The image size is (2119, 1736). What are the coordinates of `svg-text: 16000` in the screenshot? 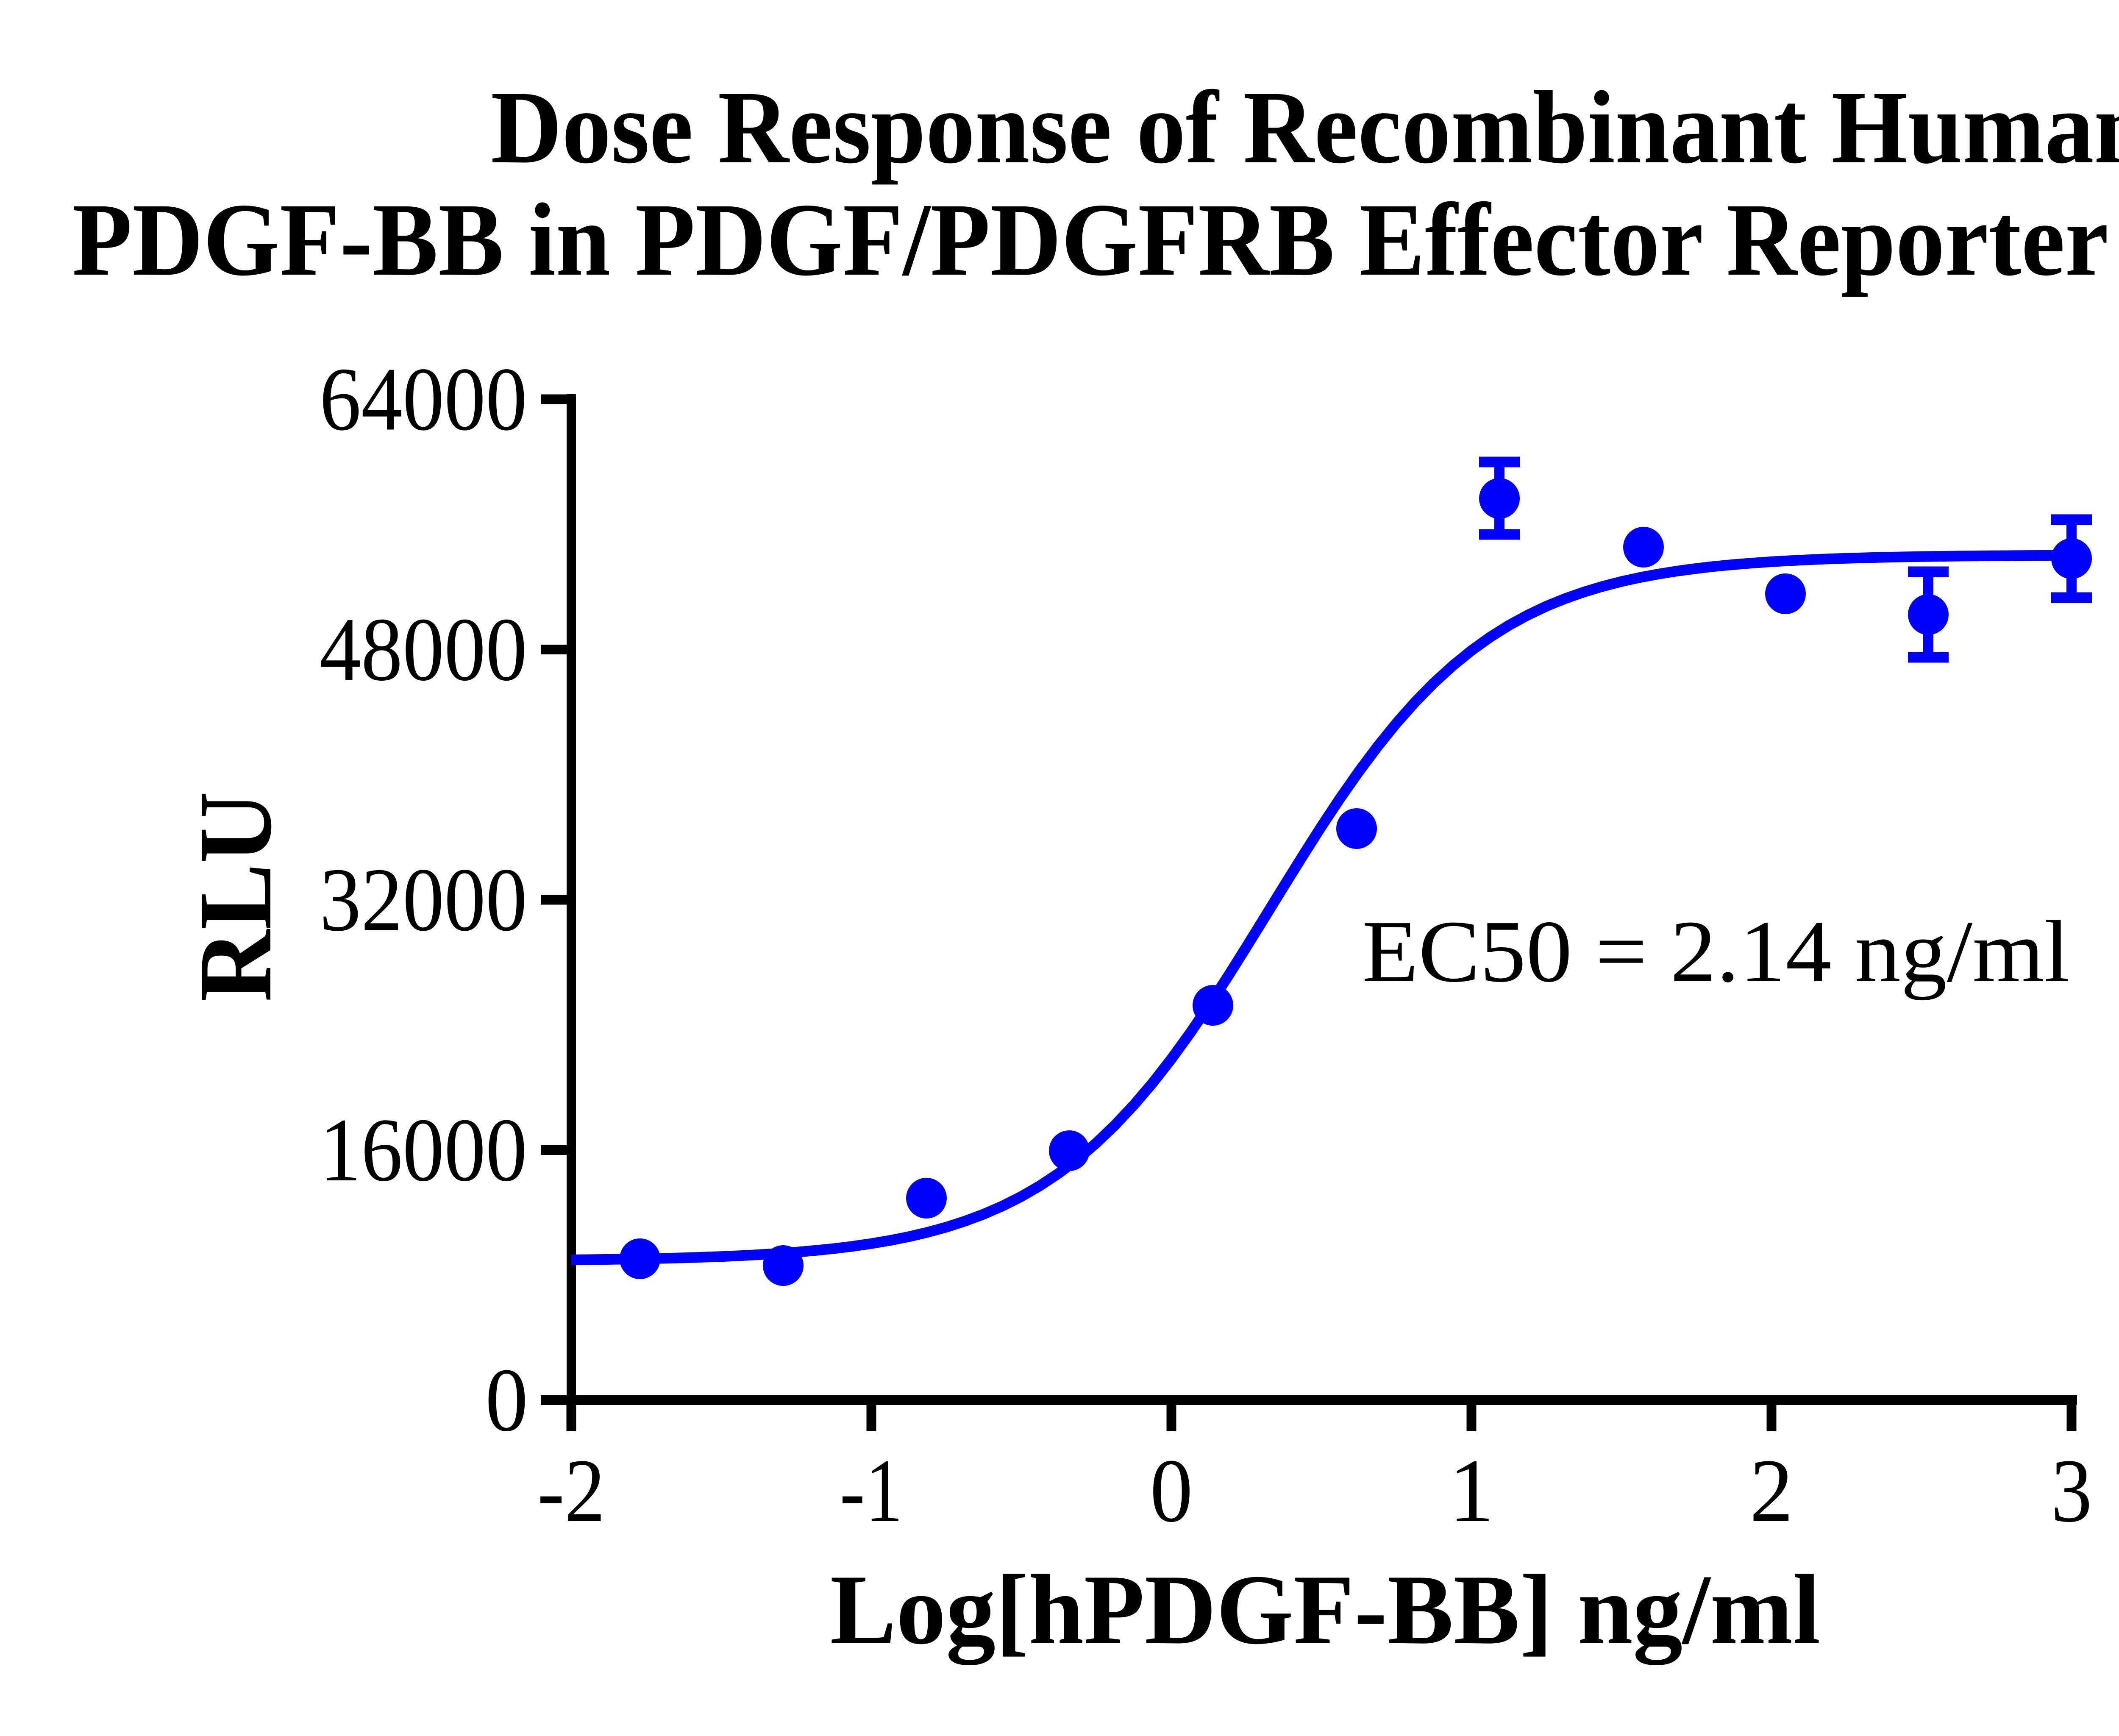 It's located at (424, 1150).